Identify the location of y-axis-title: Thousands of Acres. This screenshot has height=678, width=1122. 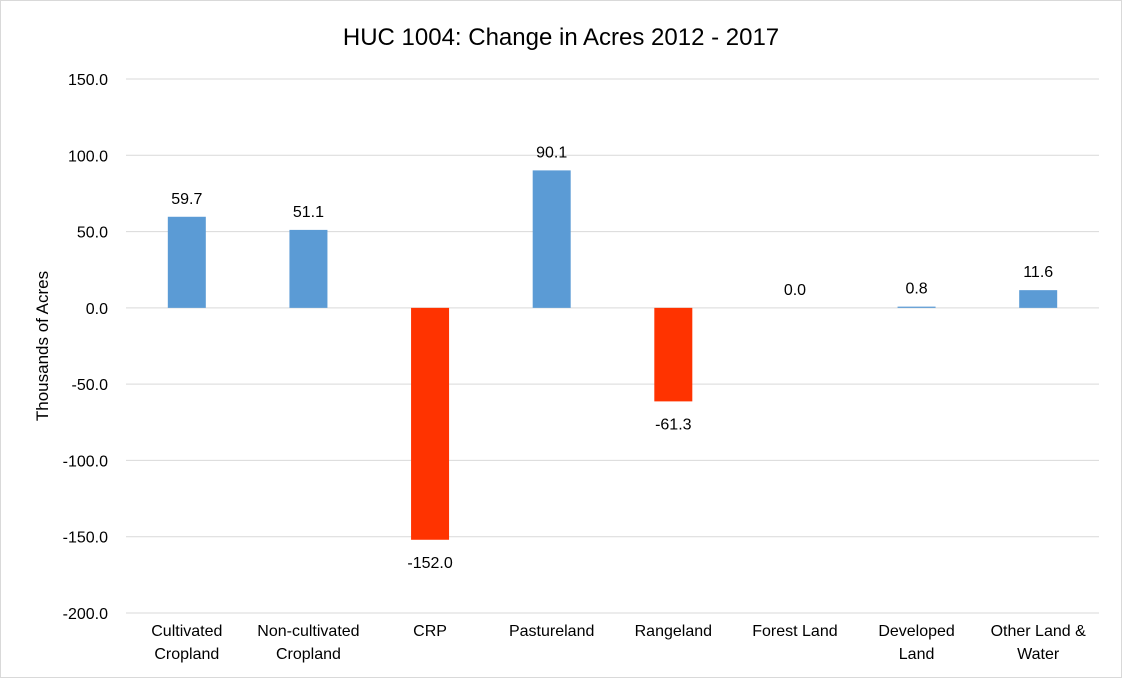
(42, 346).